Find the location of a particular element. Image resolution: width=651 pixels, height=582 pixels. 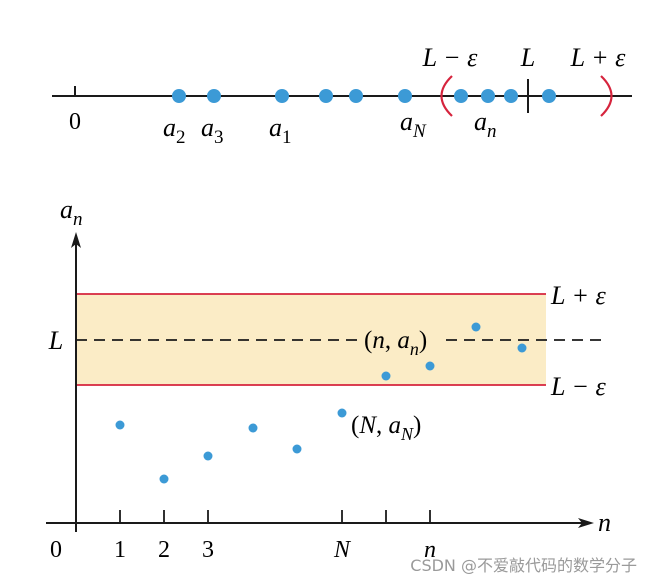

point-label-n-an: (n, an) is located at coordinates (395, 343).